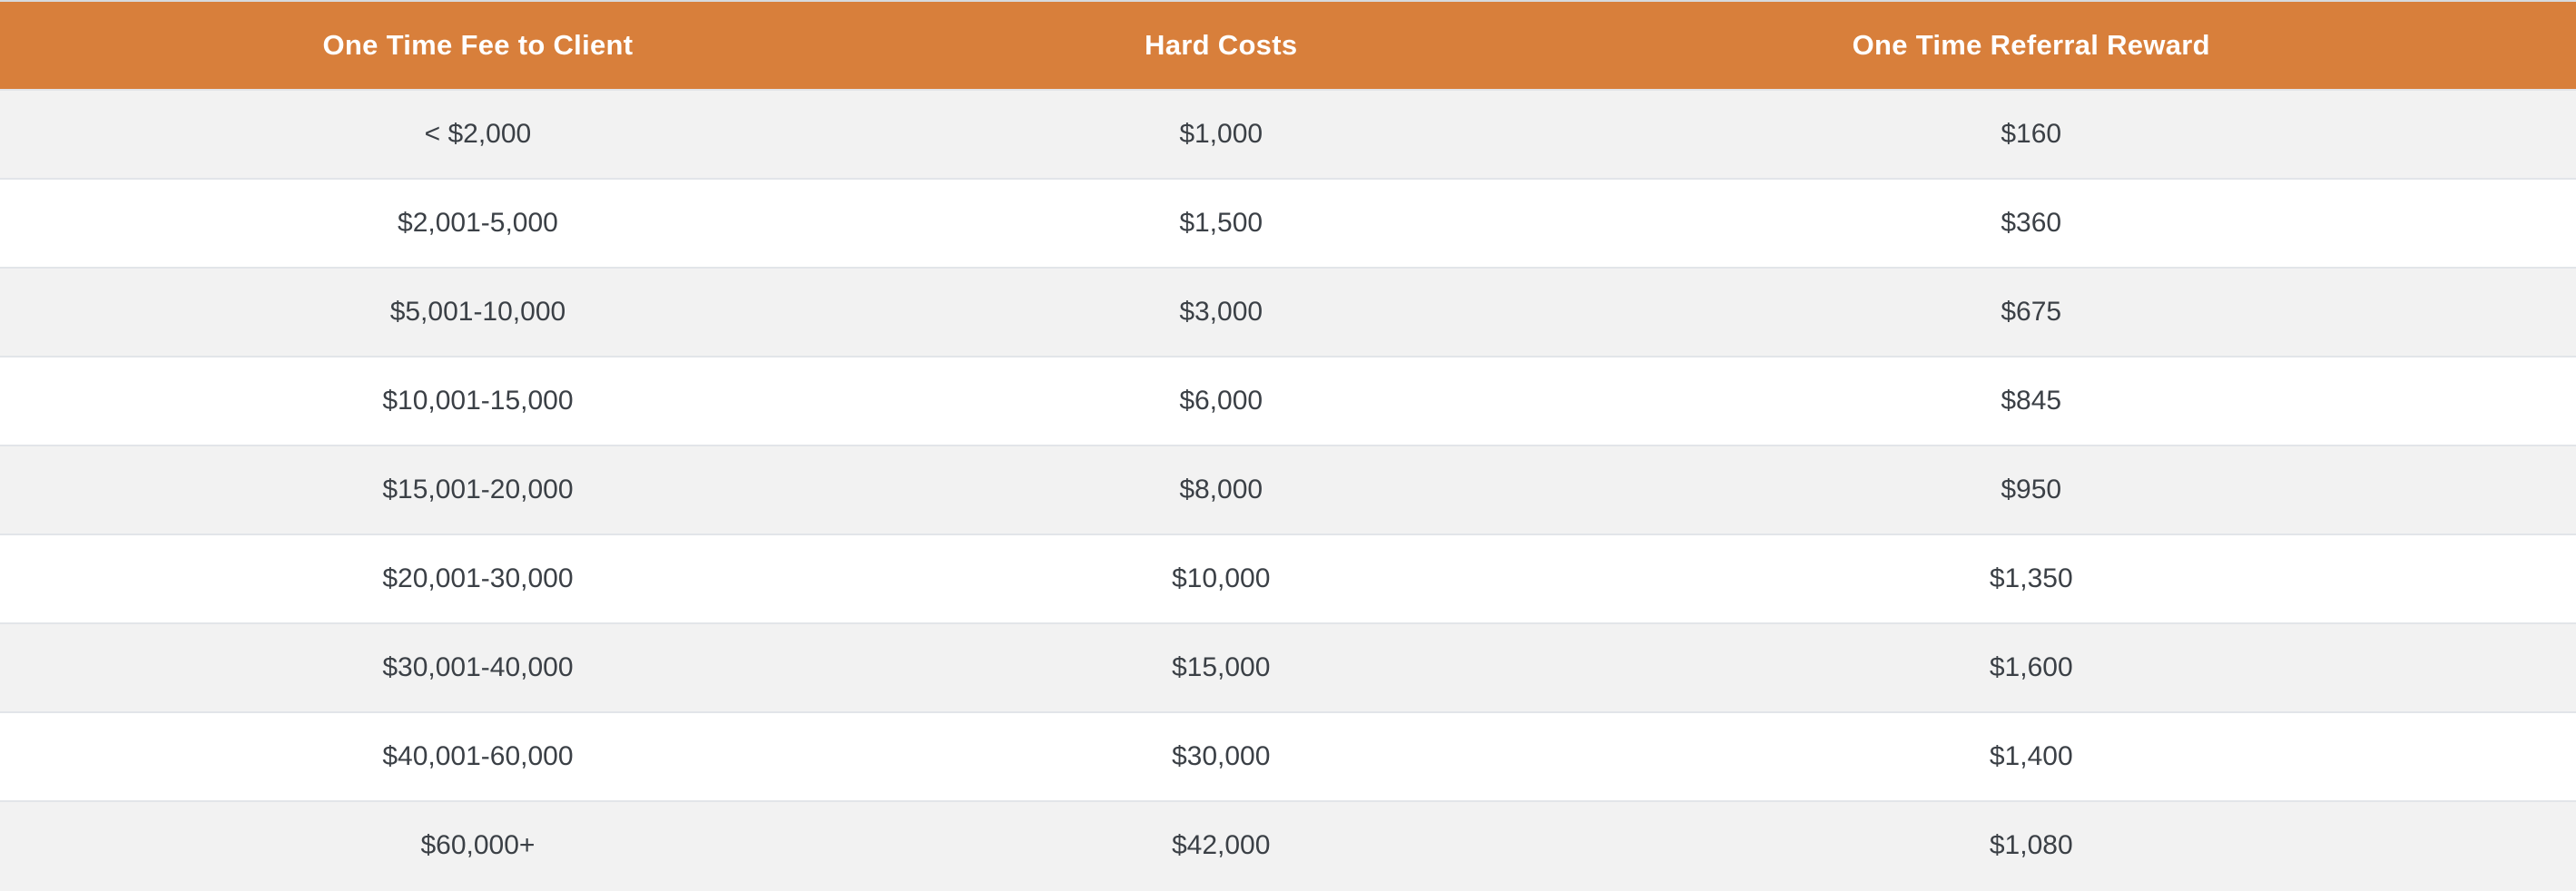 This screenshot has height=891, width=2576. Describe the element at coordinates (1221, 667) in the screenshot. I see `table-cell-hard-cost: $15,000` at that location.